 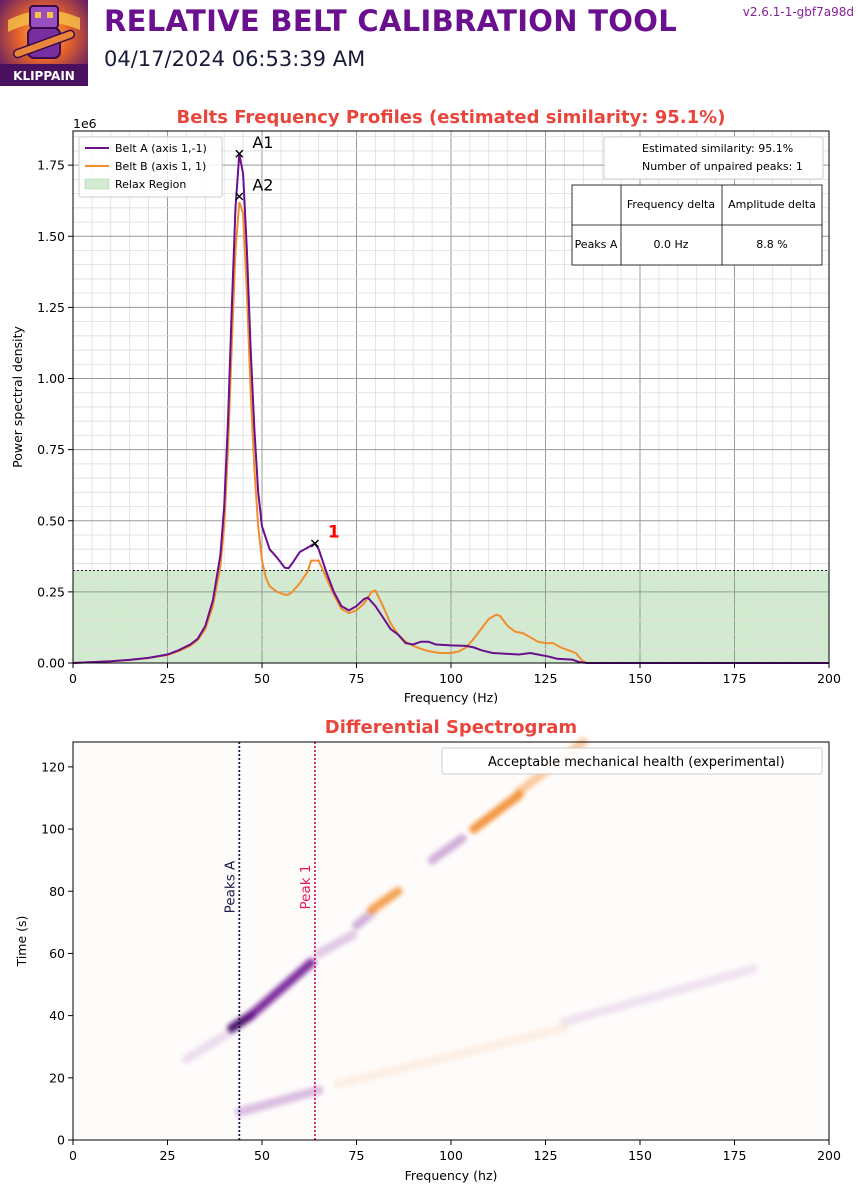 What do you see at coordinates (235, 59) in the screenshot?
I see `timestamp: 04/17/2024 06:53:39 AM` at bounding box center [235, 59].